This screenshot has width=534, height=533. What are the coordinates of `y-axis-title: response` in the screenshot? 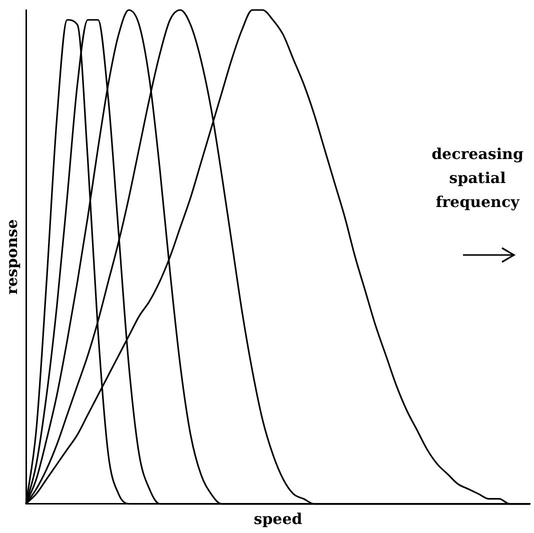 It's located at (11, 257).